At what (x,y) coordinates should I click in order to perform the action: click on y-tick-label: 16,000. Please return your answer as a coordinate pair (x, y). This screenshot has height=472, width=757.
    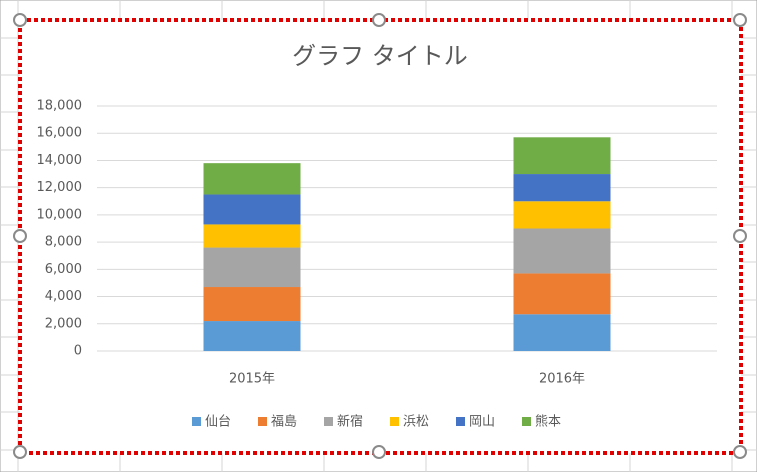
    Looking at the image, I should click on (60, 133).